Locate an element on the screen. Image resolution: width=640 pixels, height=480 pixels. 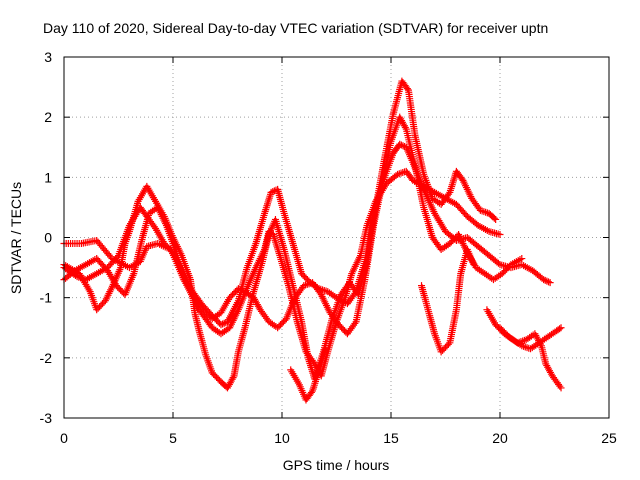
y-tick-label: -1 is located at coordinates (46, 298).